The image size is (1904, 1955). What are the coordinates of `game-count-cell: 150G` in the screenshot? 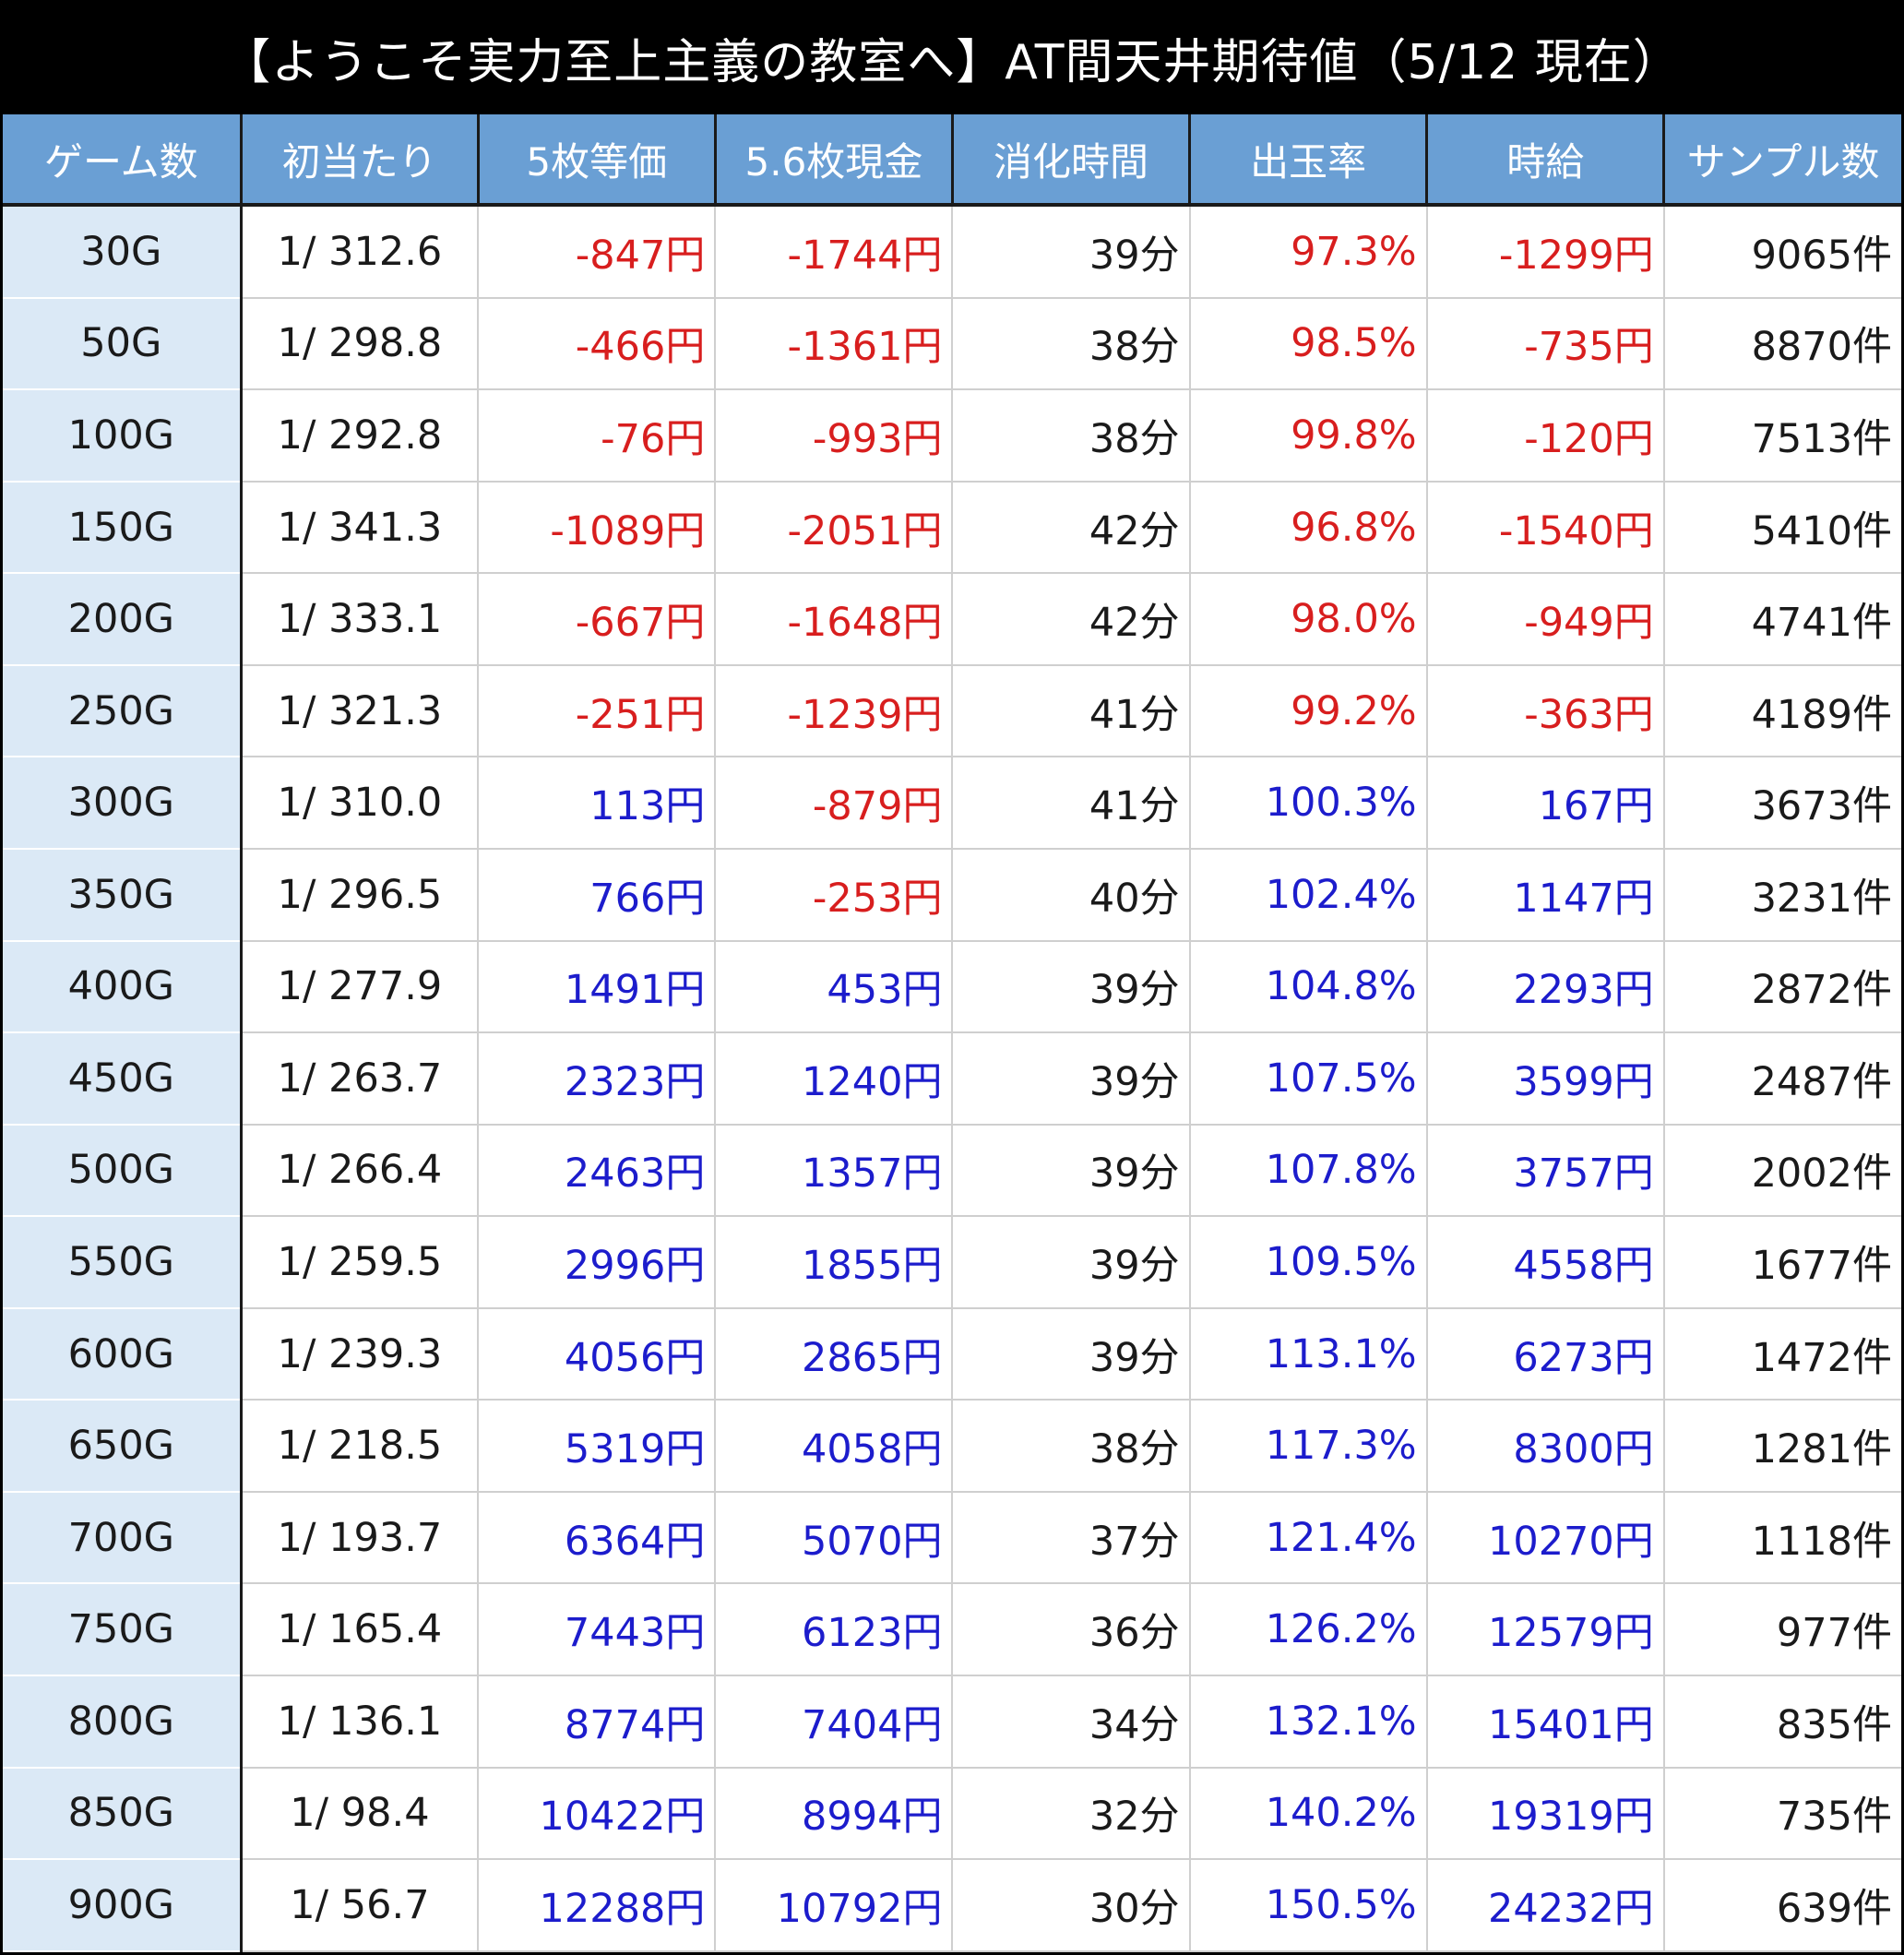 It's located at (123, 528).